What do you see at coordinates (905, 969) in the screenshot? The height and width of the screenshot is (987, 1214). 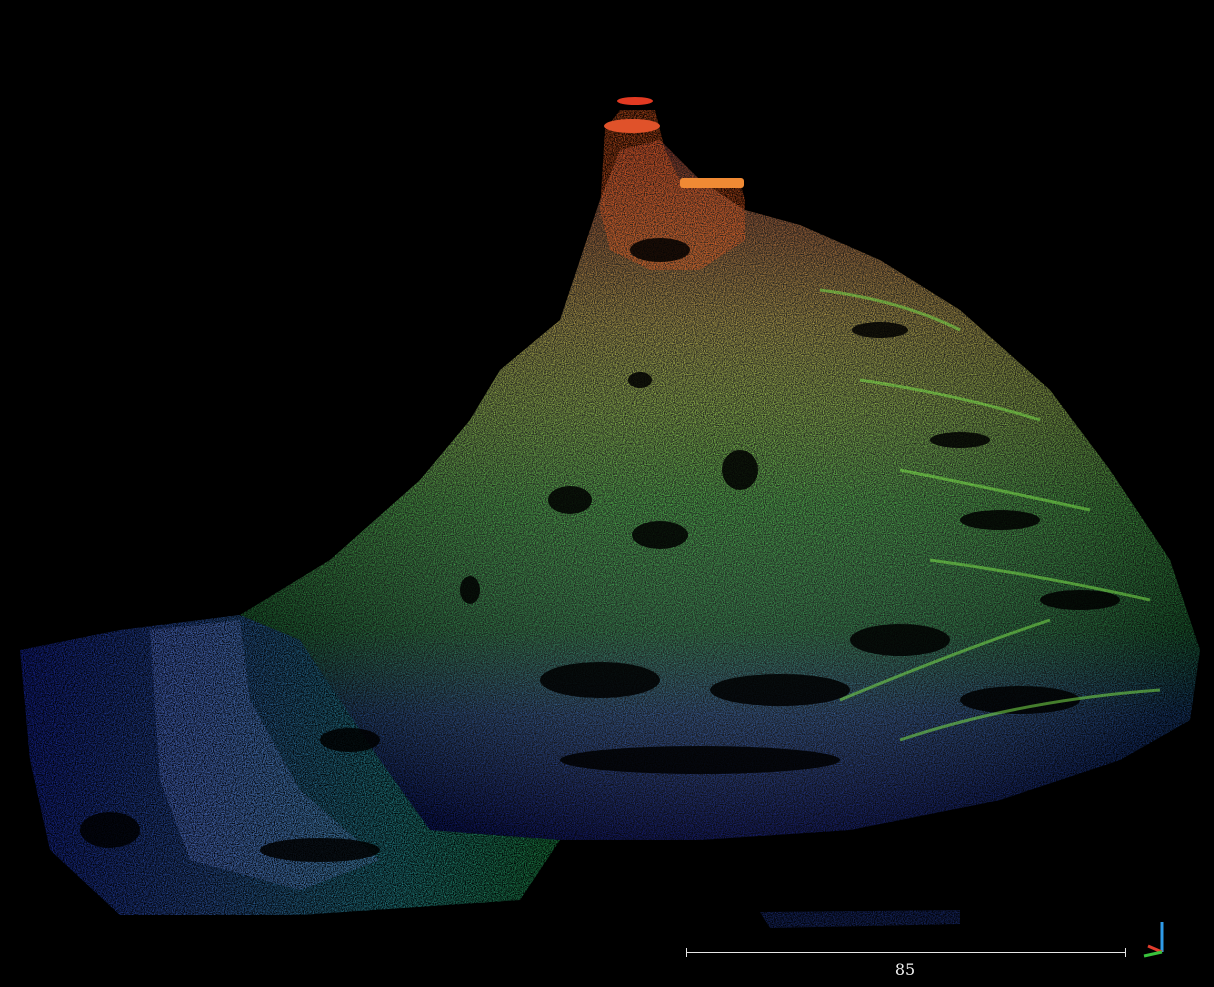 I see `scale-bar-label: 85` at bounding box center [905, 969].